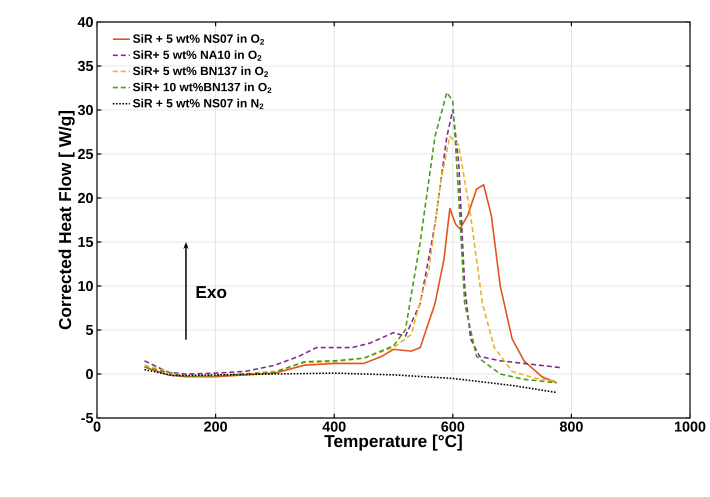  I want to click on y-tick-label: -5, so click(87, 418).